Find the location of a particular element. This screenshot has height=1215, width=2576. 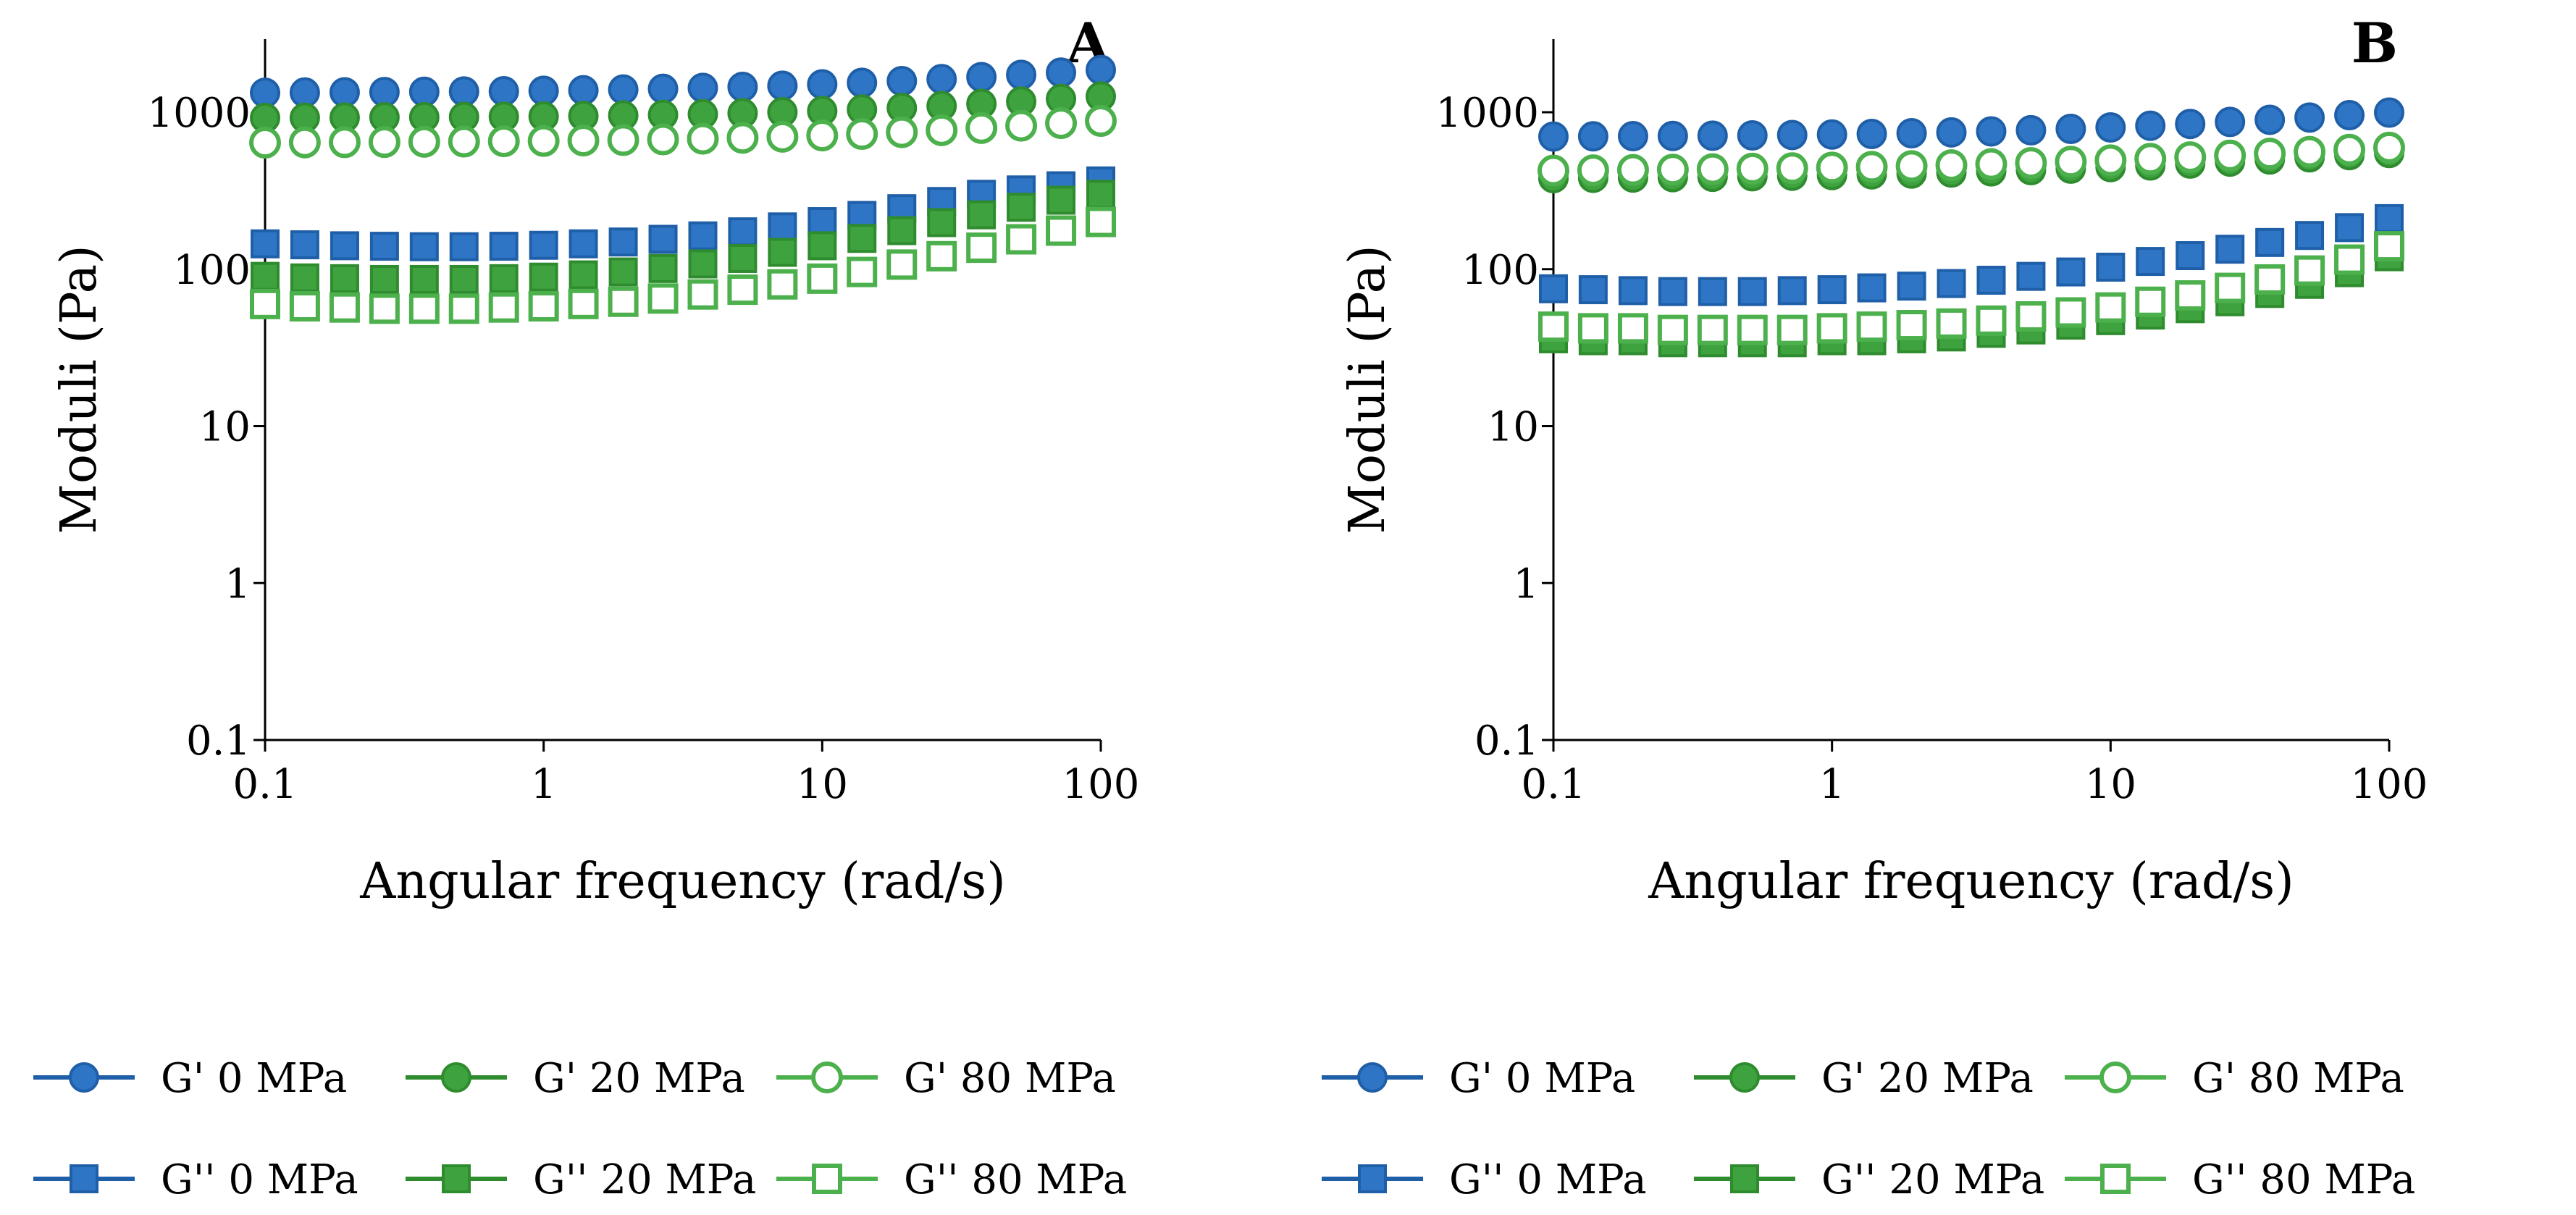

legend-label: G'' 0 MPa is located at coordinates (259, 1180).